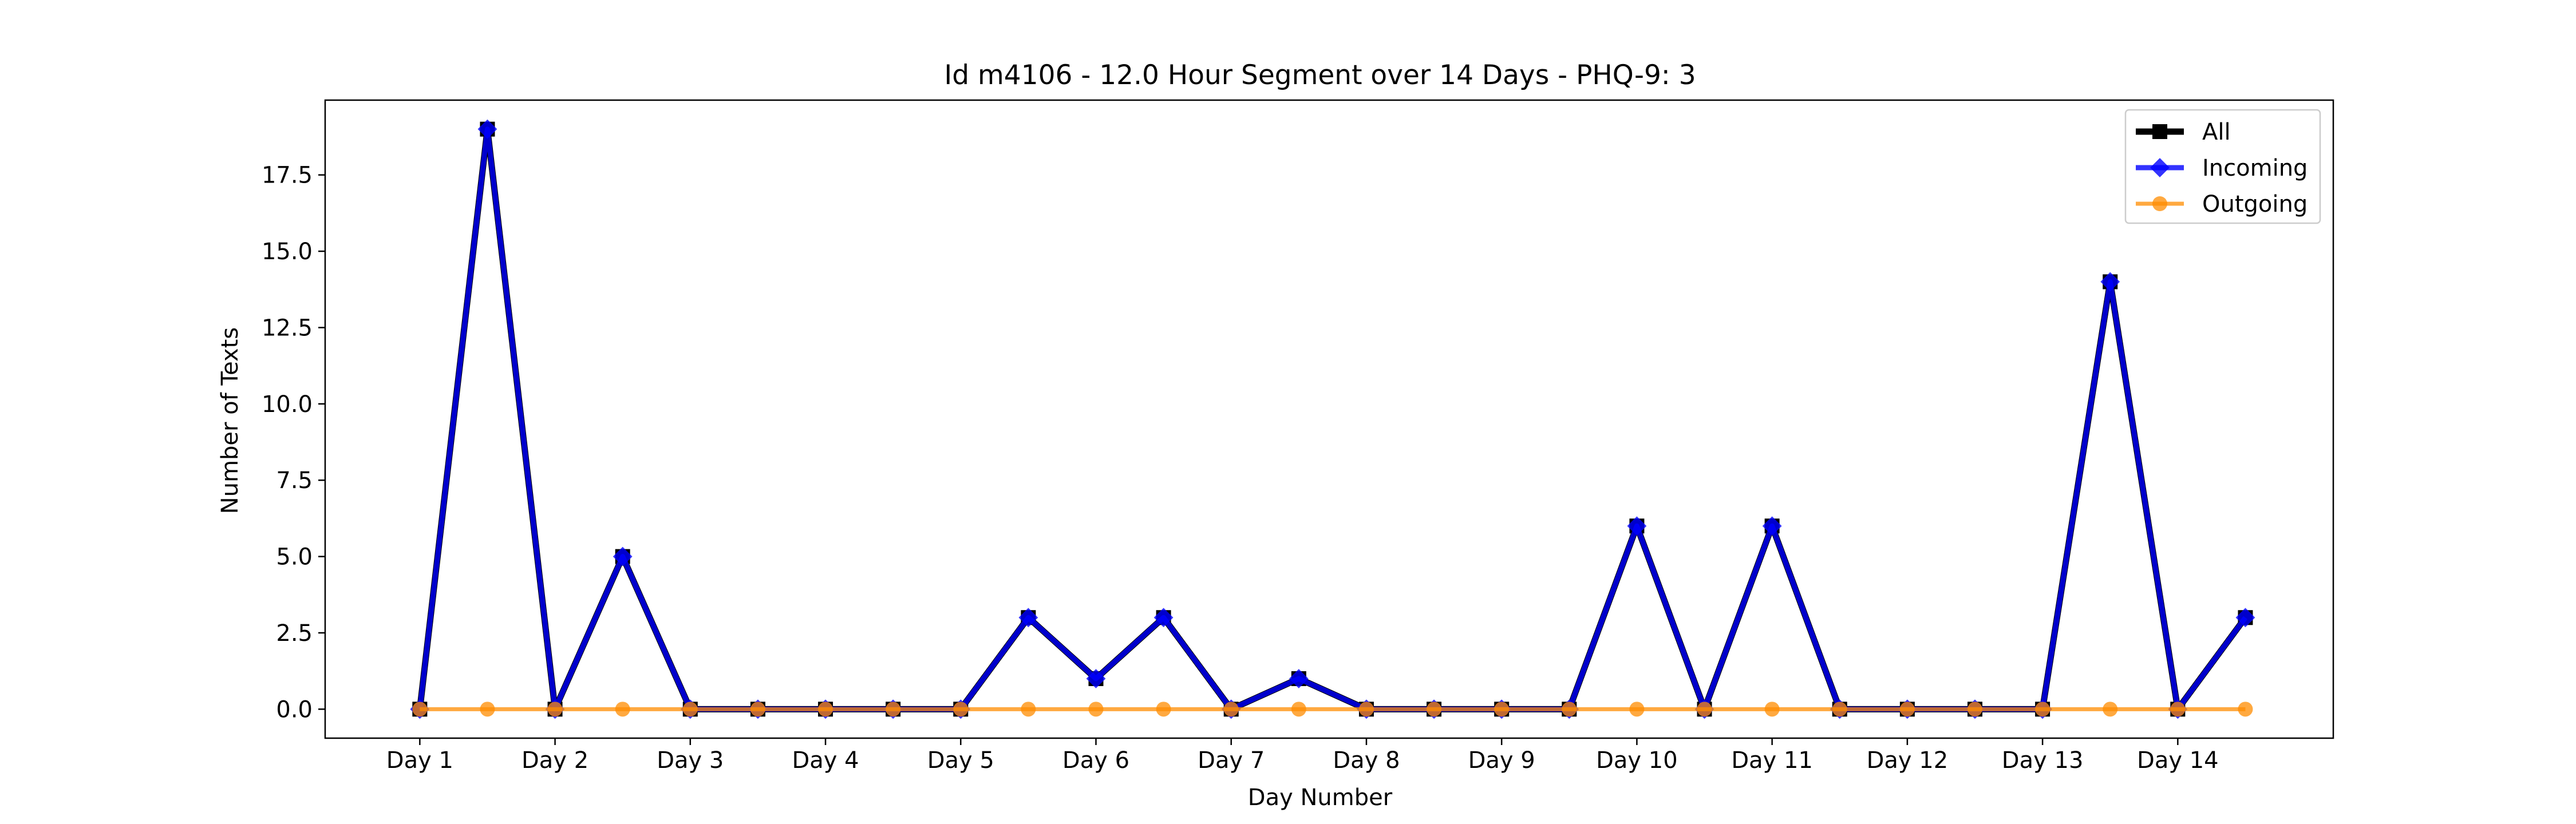 The width and height of the screenshot is (2576, 824). I want to click on y-tick-label: 5.0, so click(294, 557).